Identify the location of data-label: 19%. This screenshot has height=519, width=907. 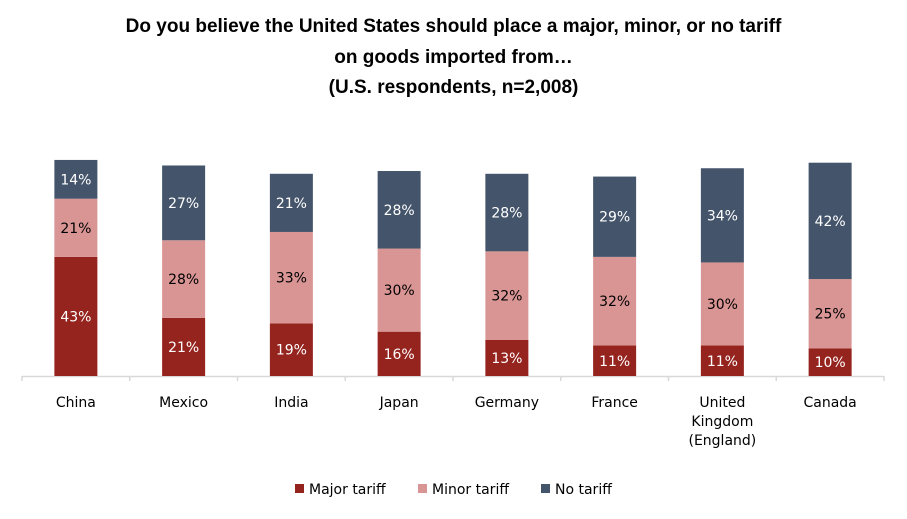
(291, 351).